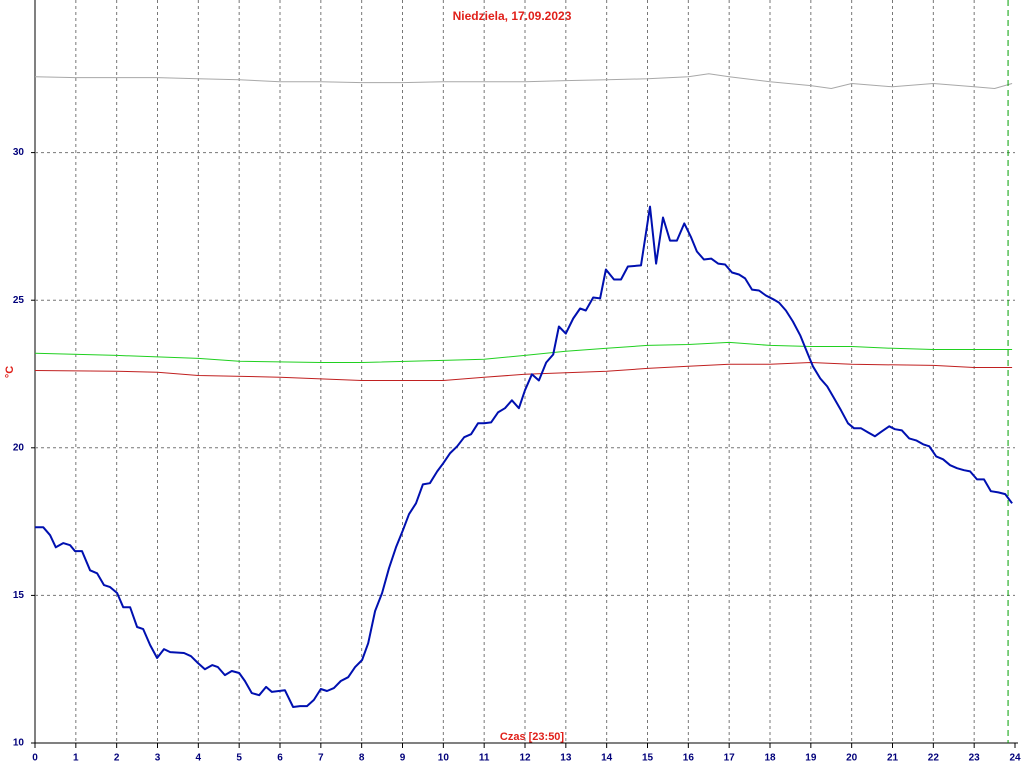  I want to click on x-tick-label: 6, so click(280, 758).